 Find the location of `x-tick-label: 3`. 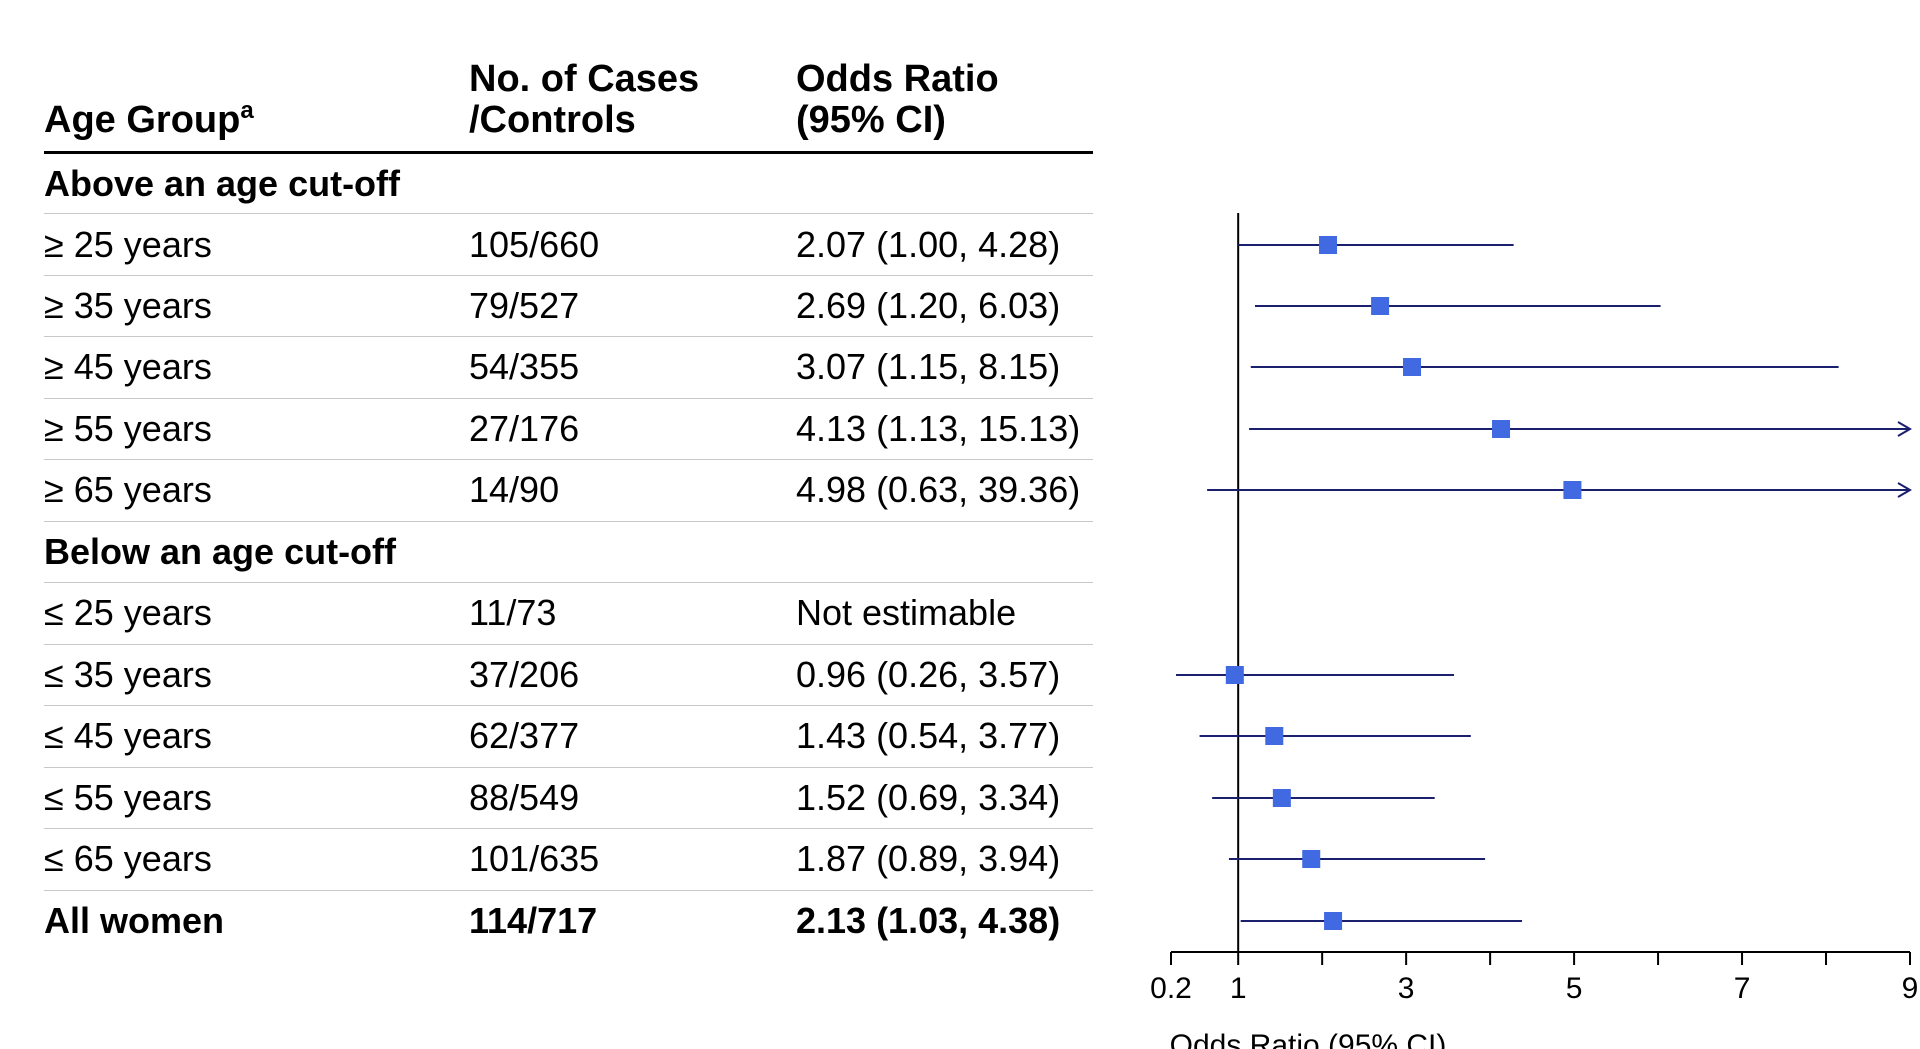

x-tick-label: 3 is located at coordinates (1406, 988).